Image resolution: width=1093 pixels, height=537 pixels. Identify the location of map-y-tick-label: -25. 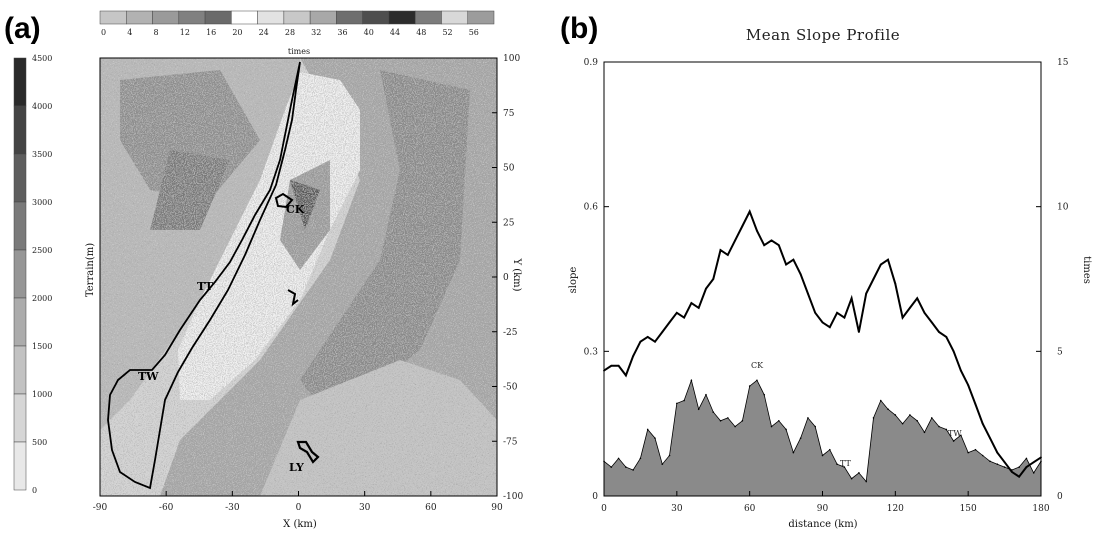
(510, 333).